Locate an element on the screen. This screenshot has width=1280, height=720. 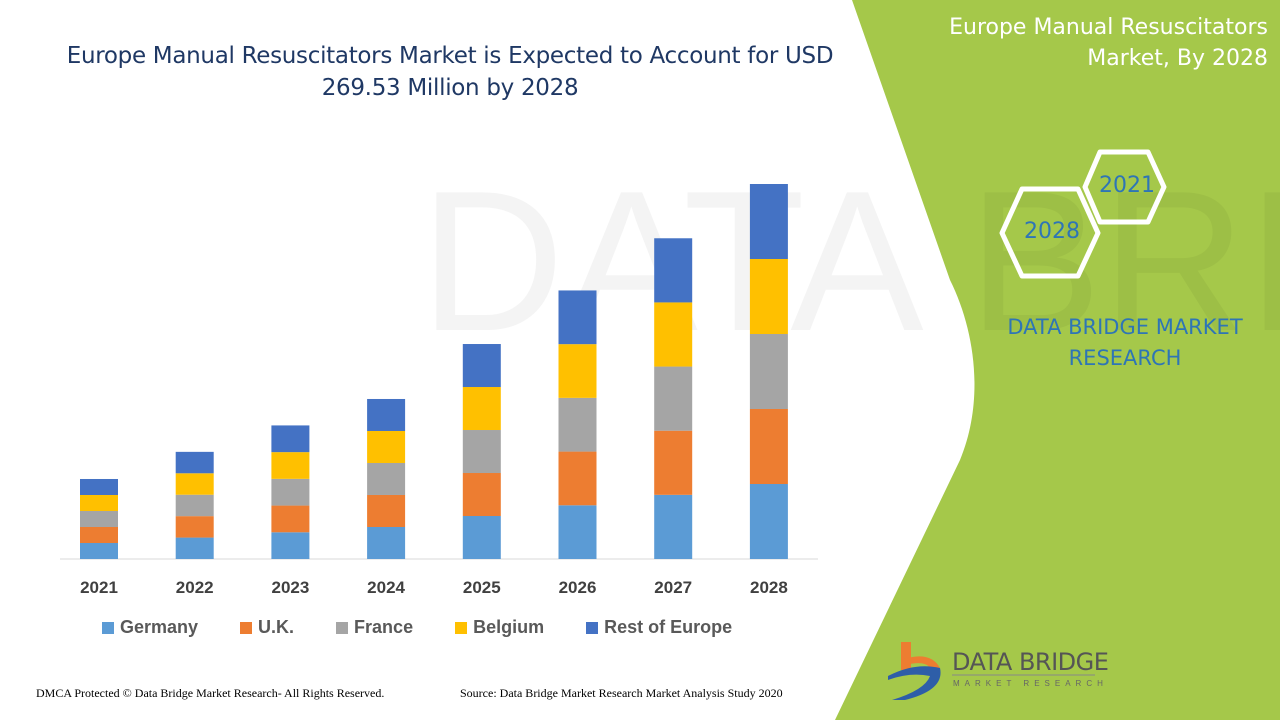
x-tick-label: 2026 is located at coordinates (578, 587).